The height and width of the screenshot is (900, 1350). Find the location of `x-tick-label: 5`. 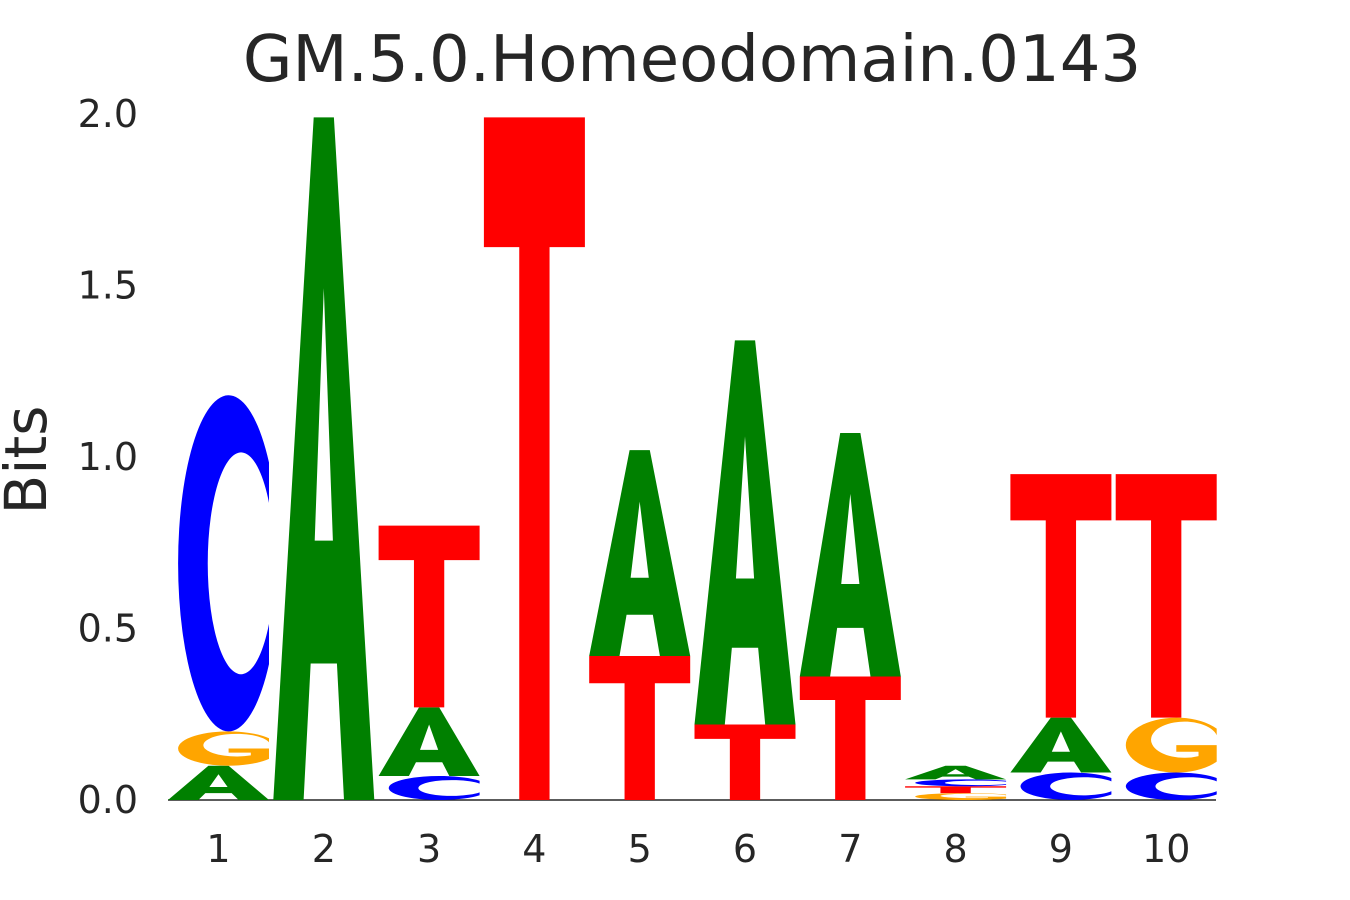

x-tick-label: 5 is located at coordinates (640, 849).